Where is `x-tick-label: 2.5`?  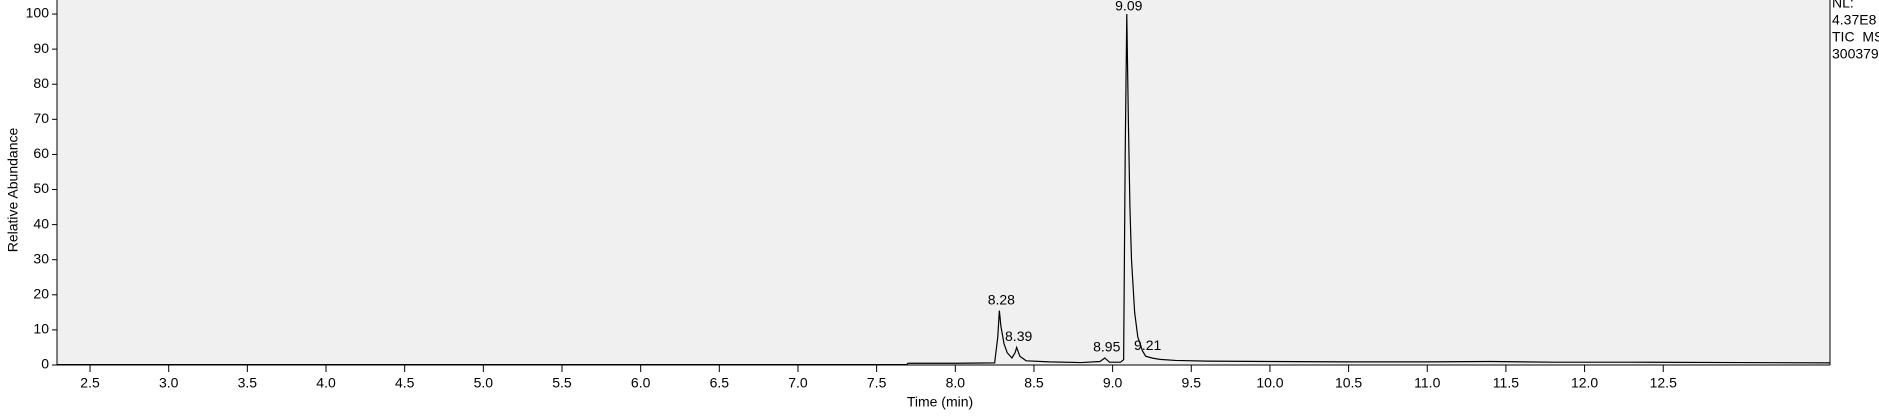
x-tick-label: 2.5 is located at coordinates (90, 383).